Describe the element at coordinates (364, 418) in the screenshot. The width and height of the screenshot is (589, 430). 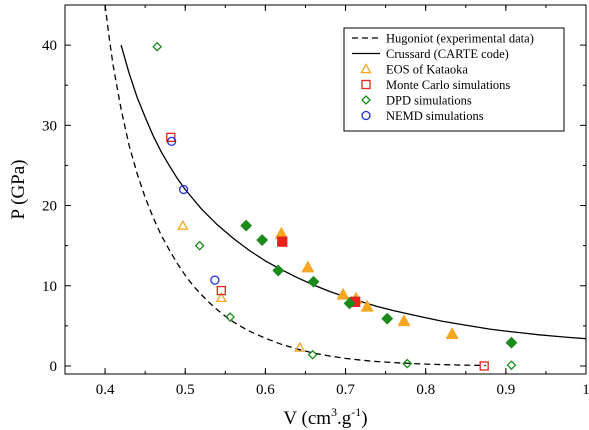
I see `x-axis-title-end: )` at that location.